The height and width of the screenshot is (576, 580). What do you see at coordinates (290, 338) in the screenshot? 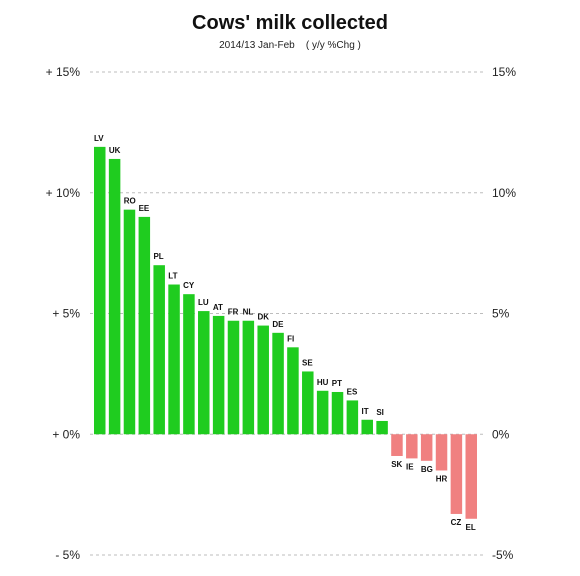
I see `category-label: FI` at bounding box center [290, 338].